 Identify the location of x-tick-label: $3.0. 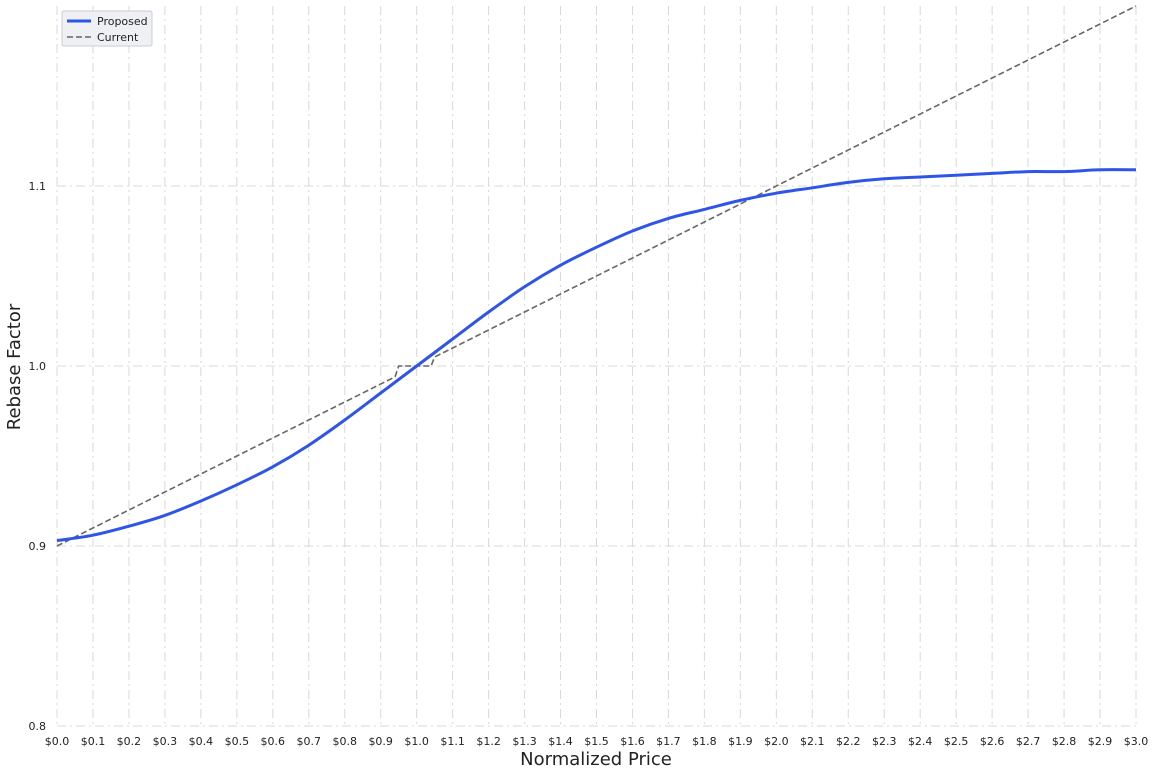
(1136, 741).